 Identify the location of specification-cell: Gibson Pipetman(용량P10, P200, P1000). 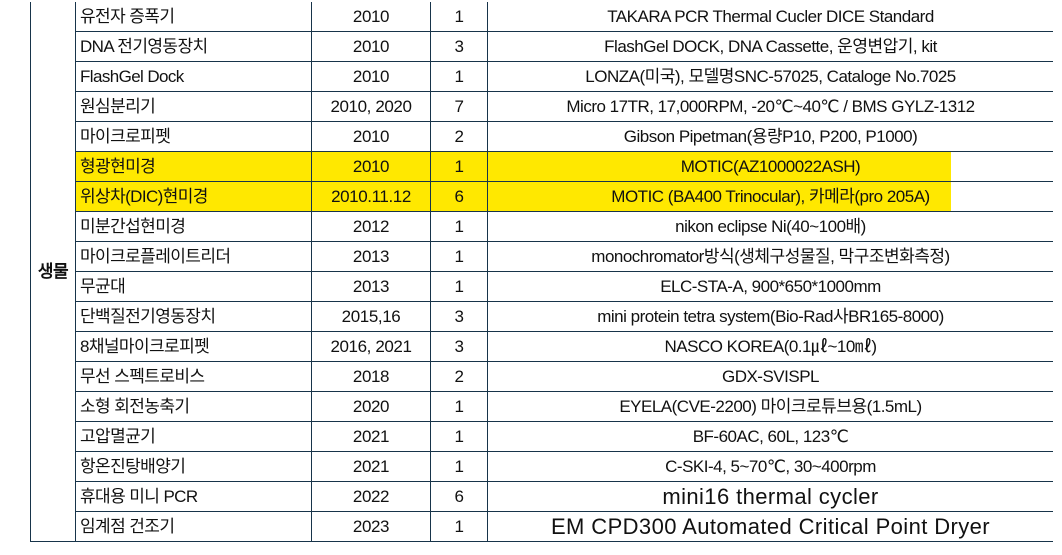
(770, 136).